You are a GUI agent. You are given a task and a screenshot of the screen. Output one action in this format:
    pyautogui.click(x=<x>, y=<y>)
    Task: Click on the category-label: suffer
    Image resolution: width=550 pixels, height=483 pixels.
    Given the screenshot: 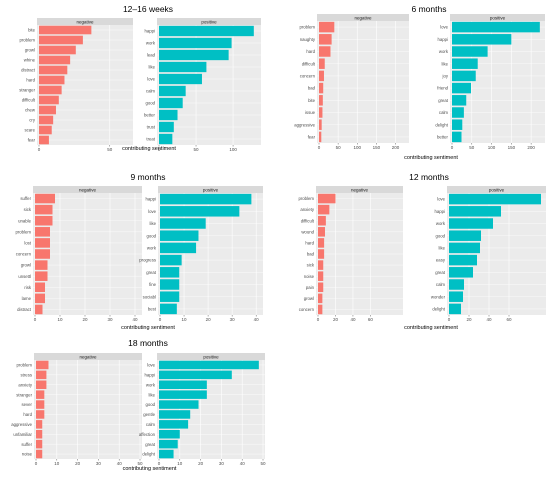 What is the action you would take?
    pyautogui.click(x=26, y=444)
    